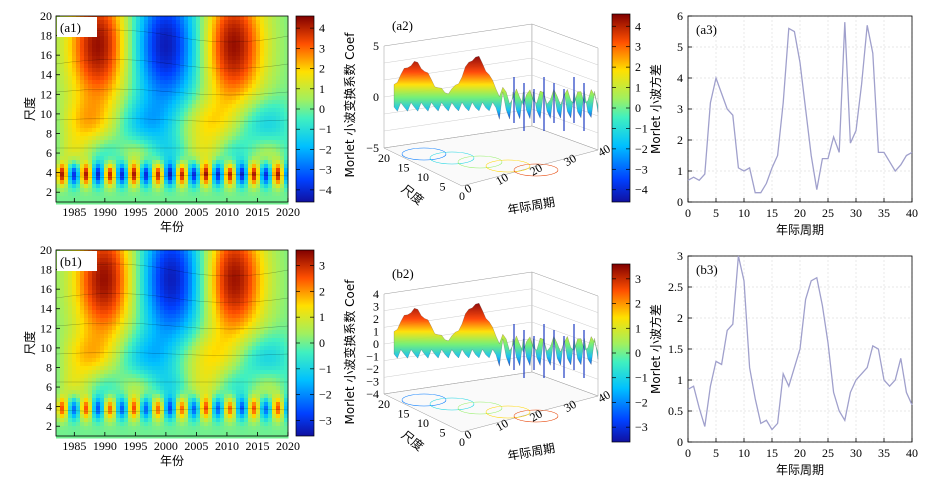  Describe the element at coordinates (376, 294) in the screenshot. I see `z-tick-label: 4` at that location.